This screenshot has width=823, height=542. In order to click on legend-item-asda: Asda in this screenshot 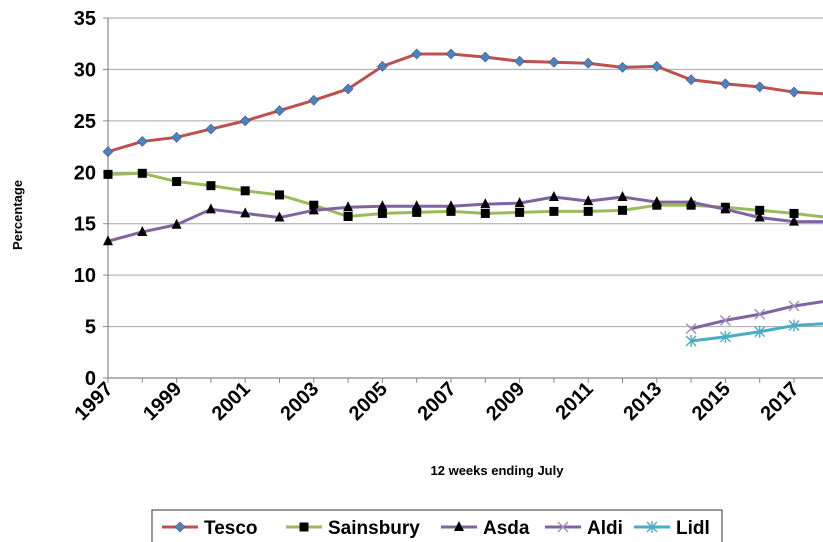, I will do `click(485, 528)`.